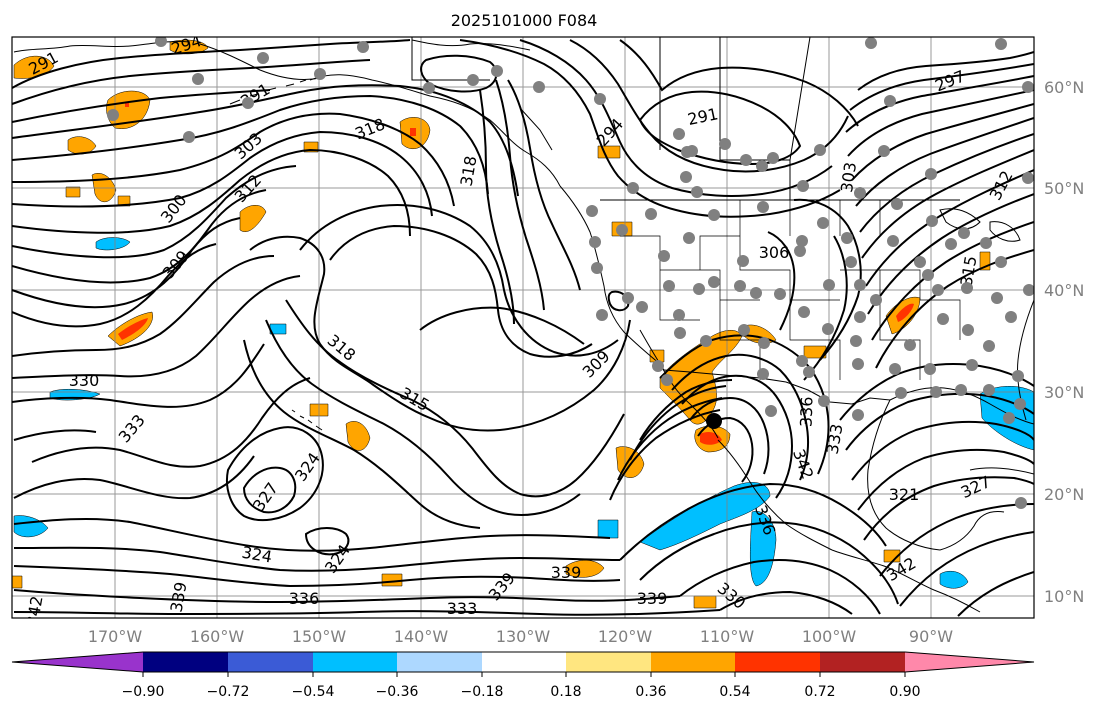 The height and width of the screenshot is (712, 1105). What do you see at coordinates (313, 692) in the screenshot?
I see `colorbar-tick-label: −0.54` at bounding box center [313, 692].